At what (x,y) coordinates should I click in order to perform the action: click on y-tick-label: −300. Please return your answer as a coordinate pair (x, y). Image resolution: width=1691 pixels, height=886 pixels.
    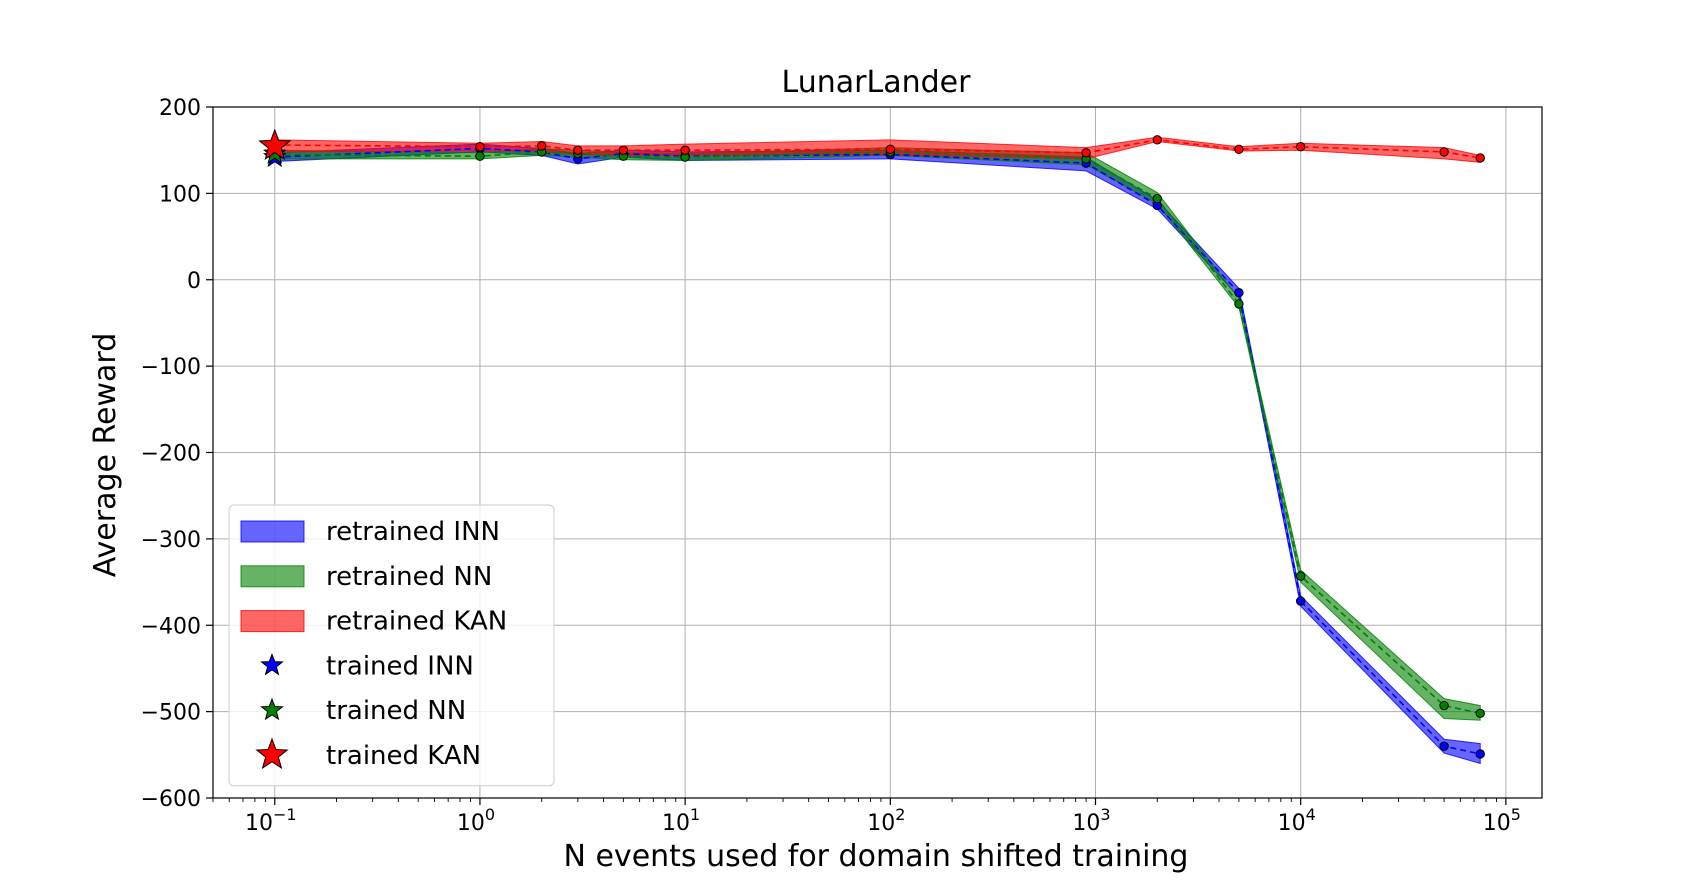
    Looking at the image, I should click on (171, 540).